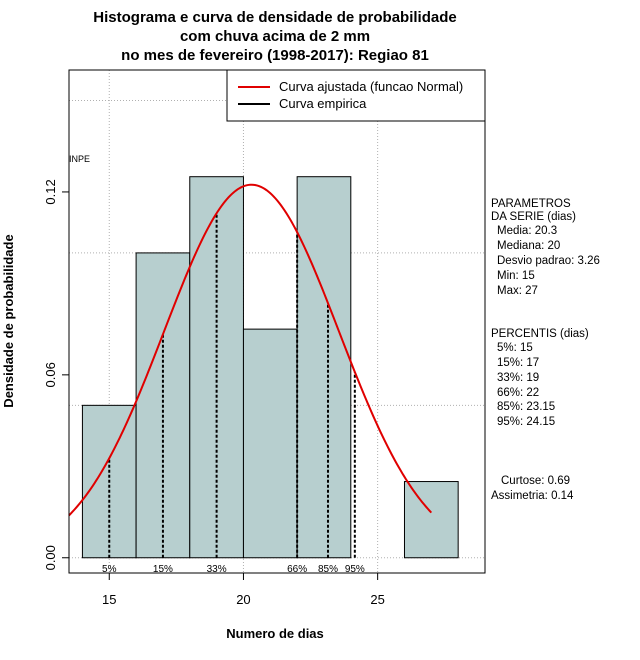  I want to click on legend-label-fit: Curva ajustada (funcao Normal), so click(371, 86).